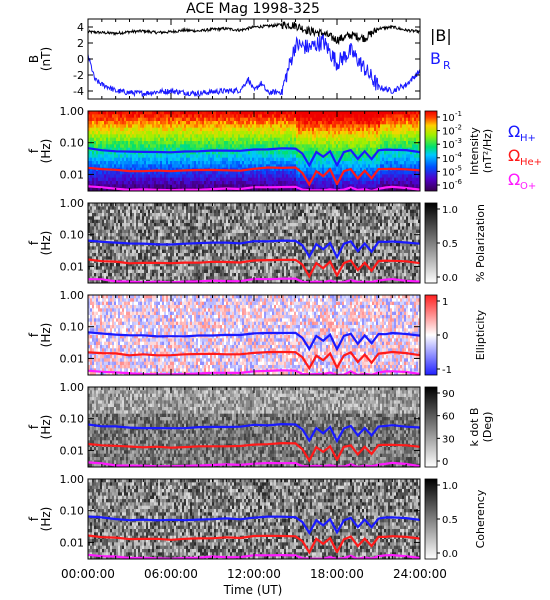  I want to click on gyrofrequency-legend: Ω H+Ω He+Ω O+, so click(525, 157).